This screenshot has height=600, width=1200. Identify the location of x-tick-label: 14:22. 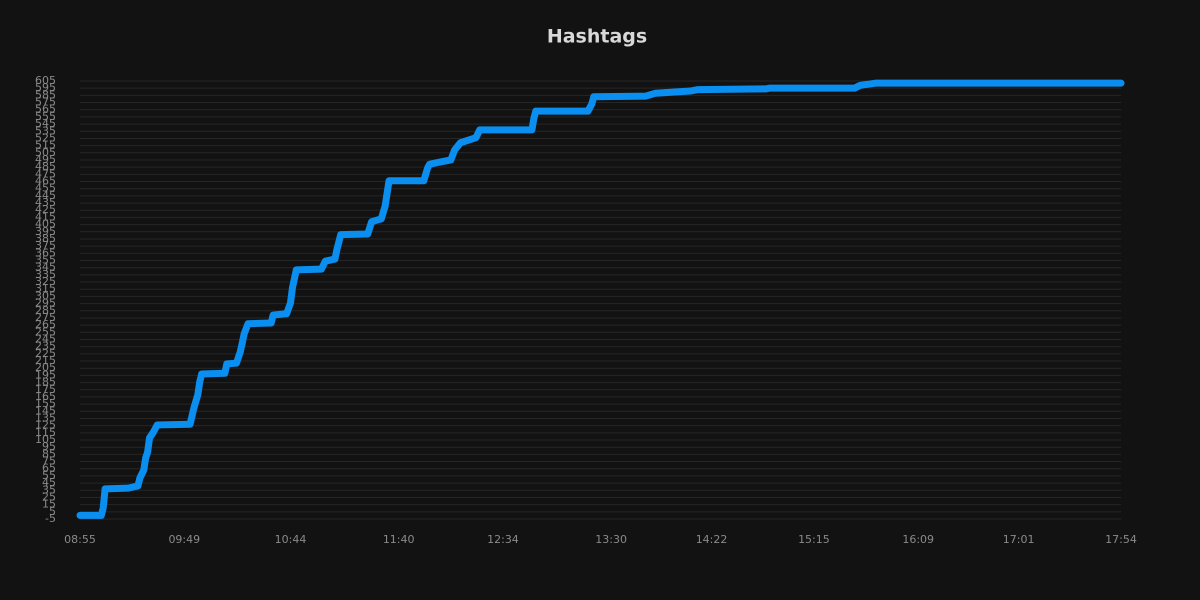
(712, 539).